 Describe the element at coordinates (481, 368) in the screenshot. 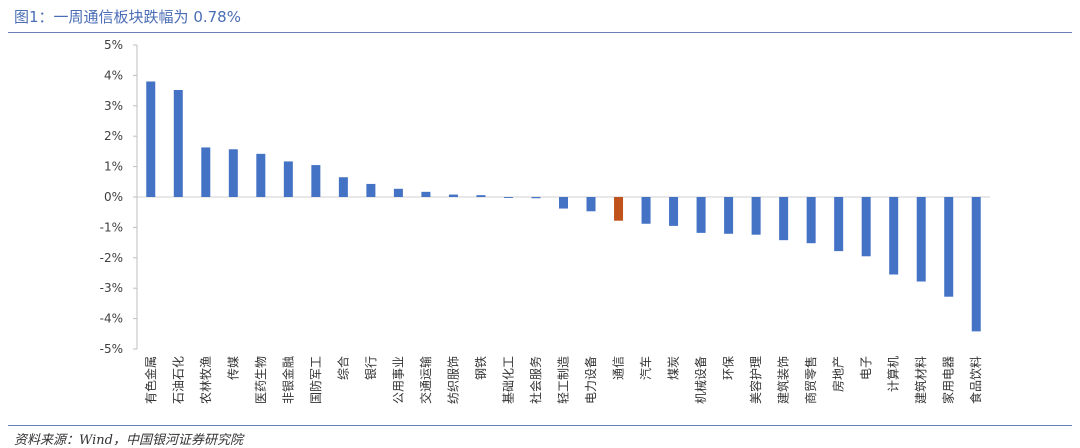

I see `x-category-label: 钢铁` at that location.